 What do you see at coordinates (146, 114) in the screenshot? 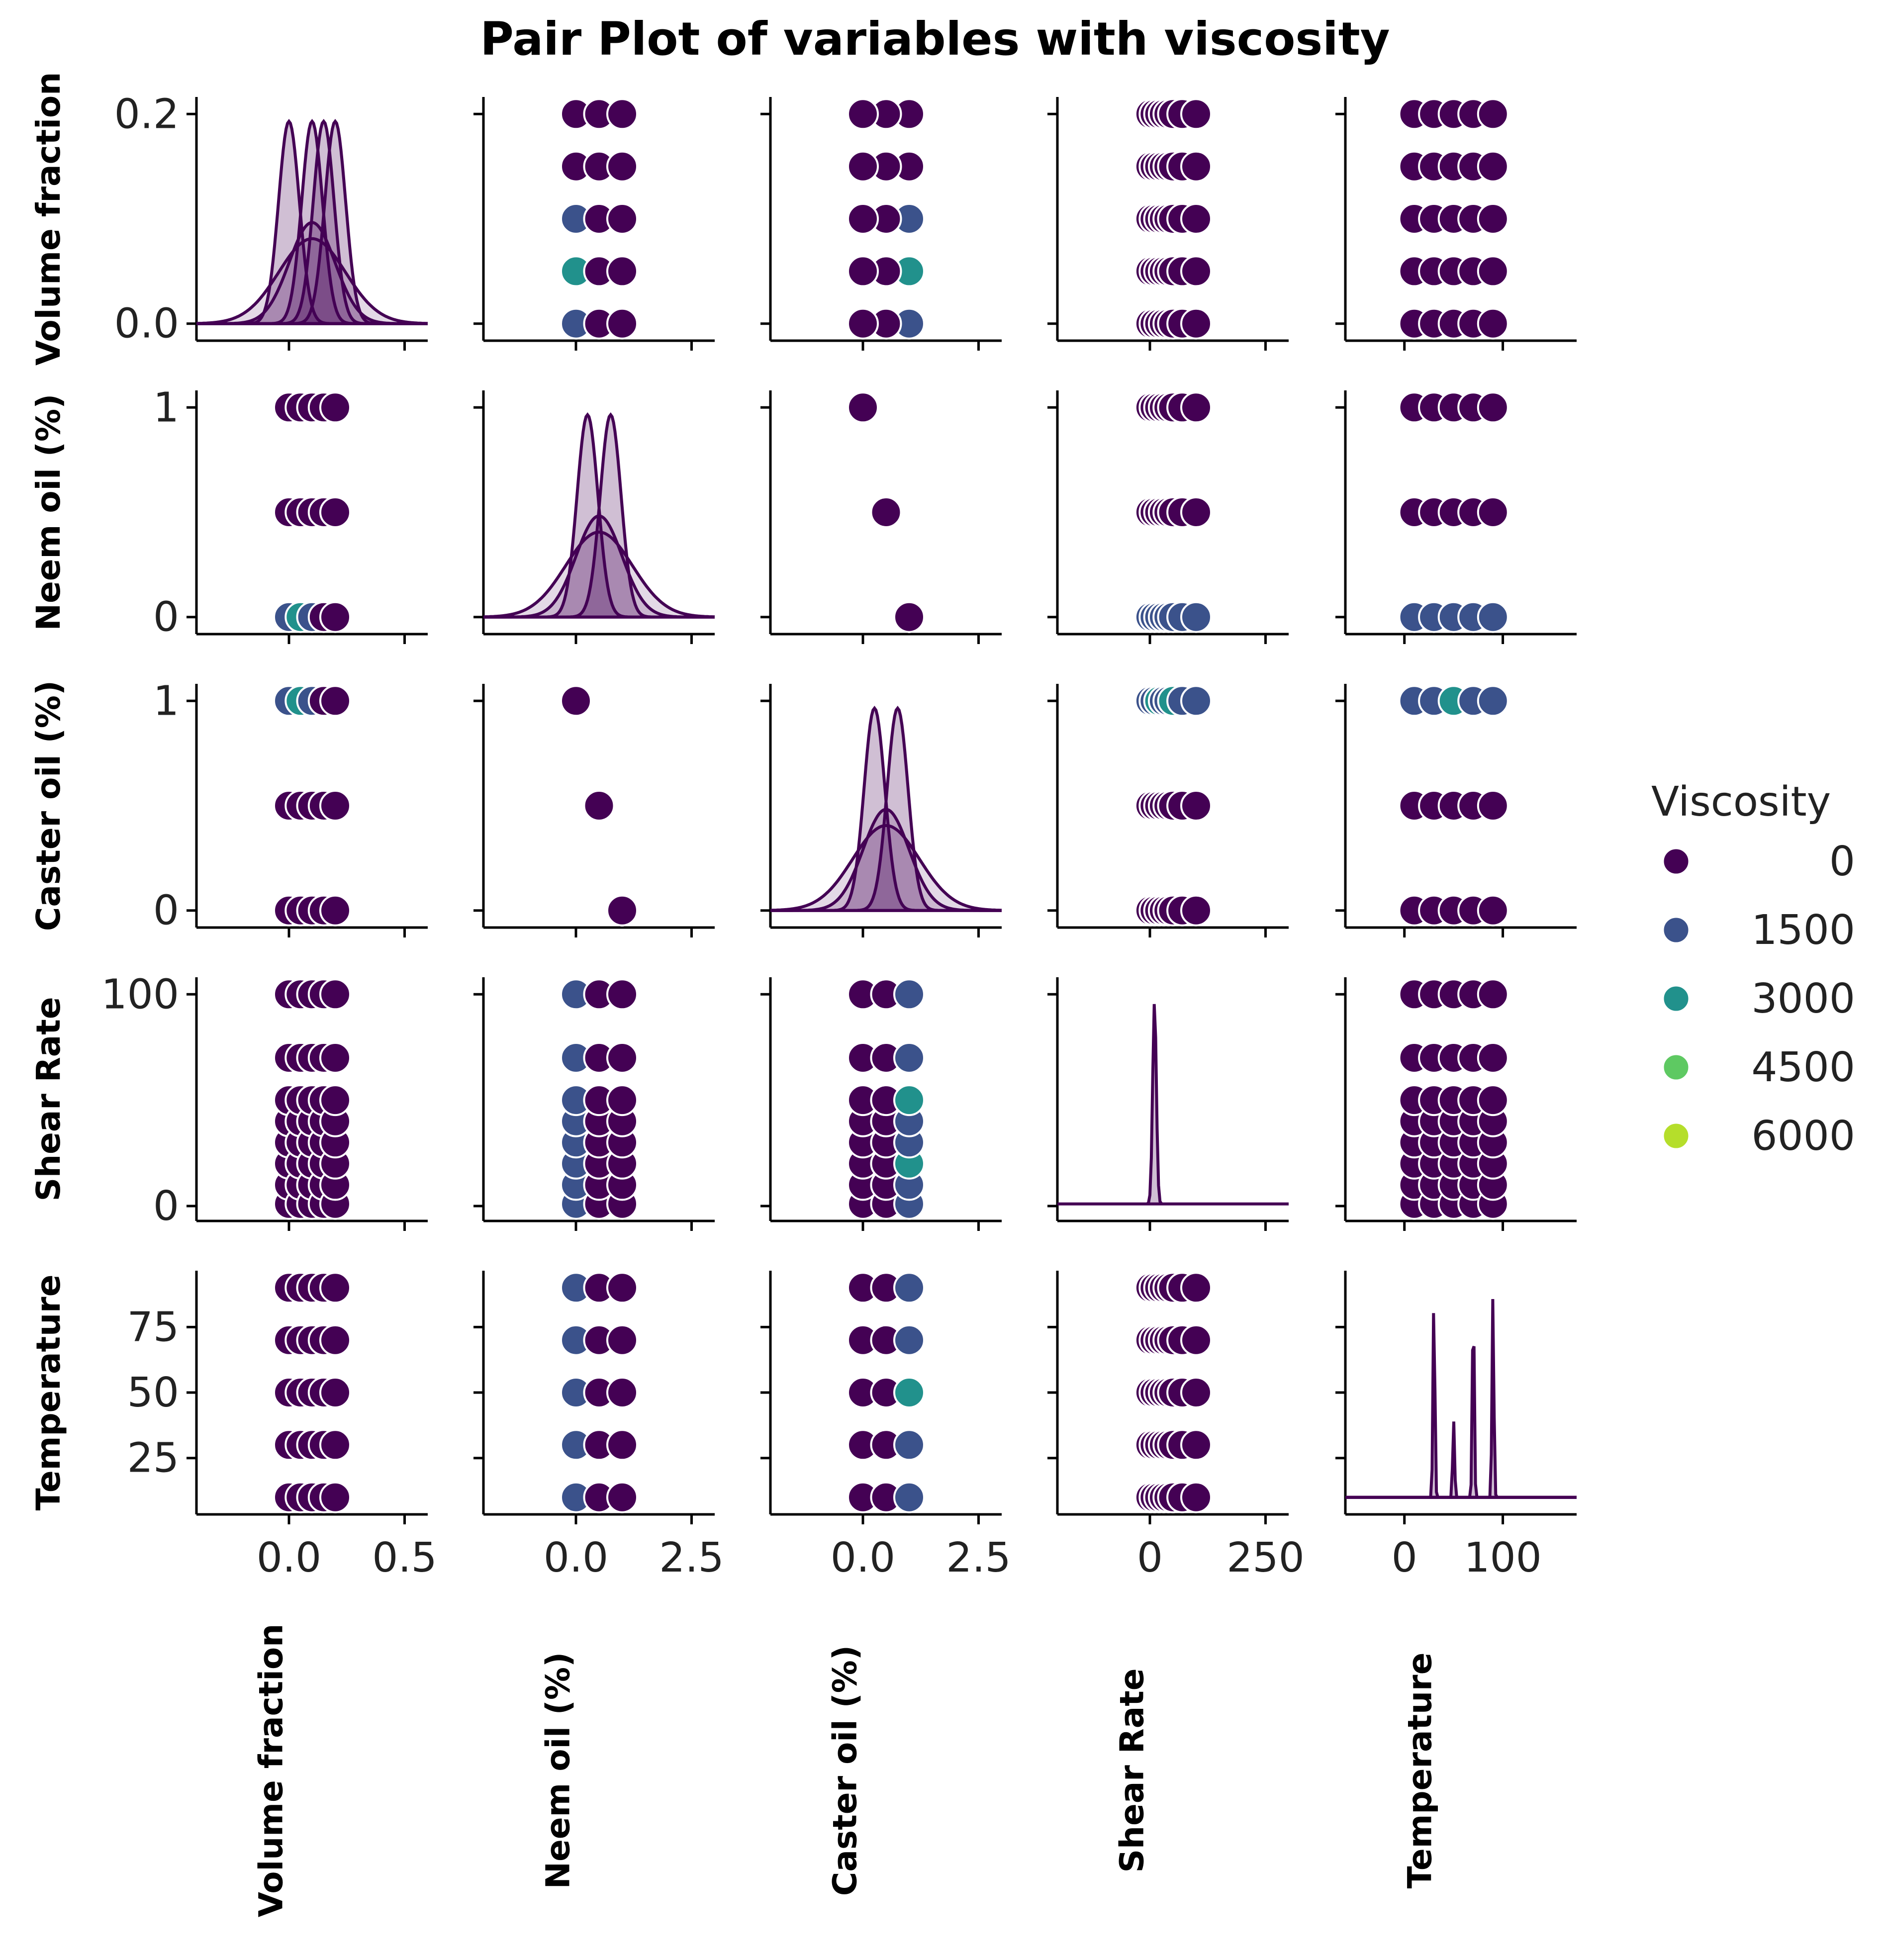
I see `y-tick-label: 0.2` at bounding box center [146, 114].